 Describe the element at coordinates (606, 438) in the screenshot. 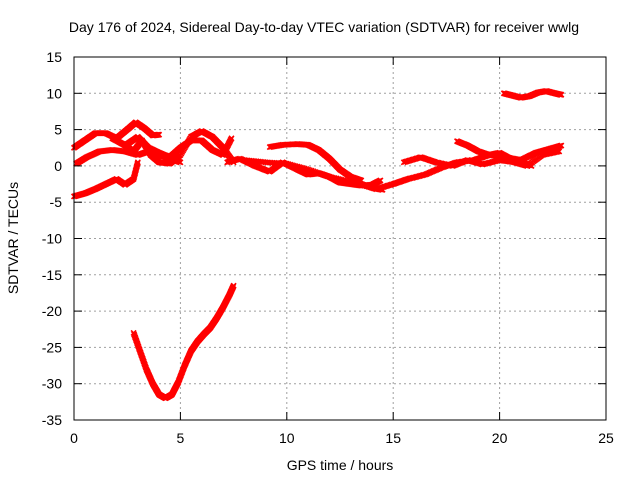

I see `x-tick-label: 25` at that location.